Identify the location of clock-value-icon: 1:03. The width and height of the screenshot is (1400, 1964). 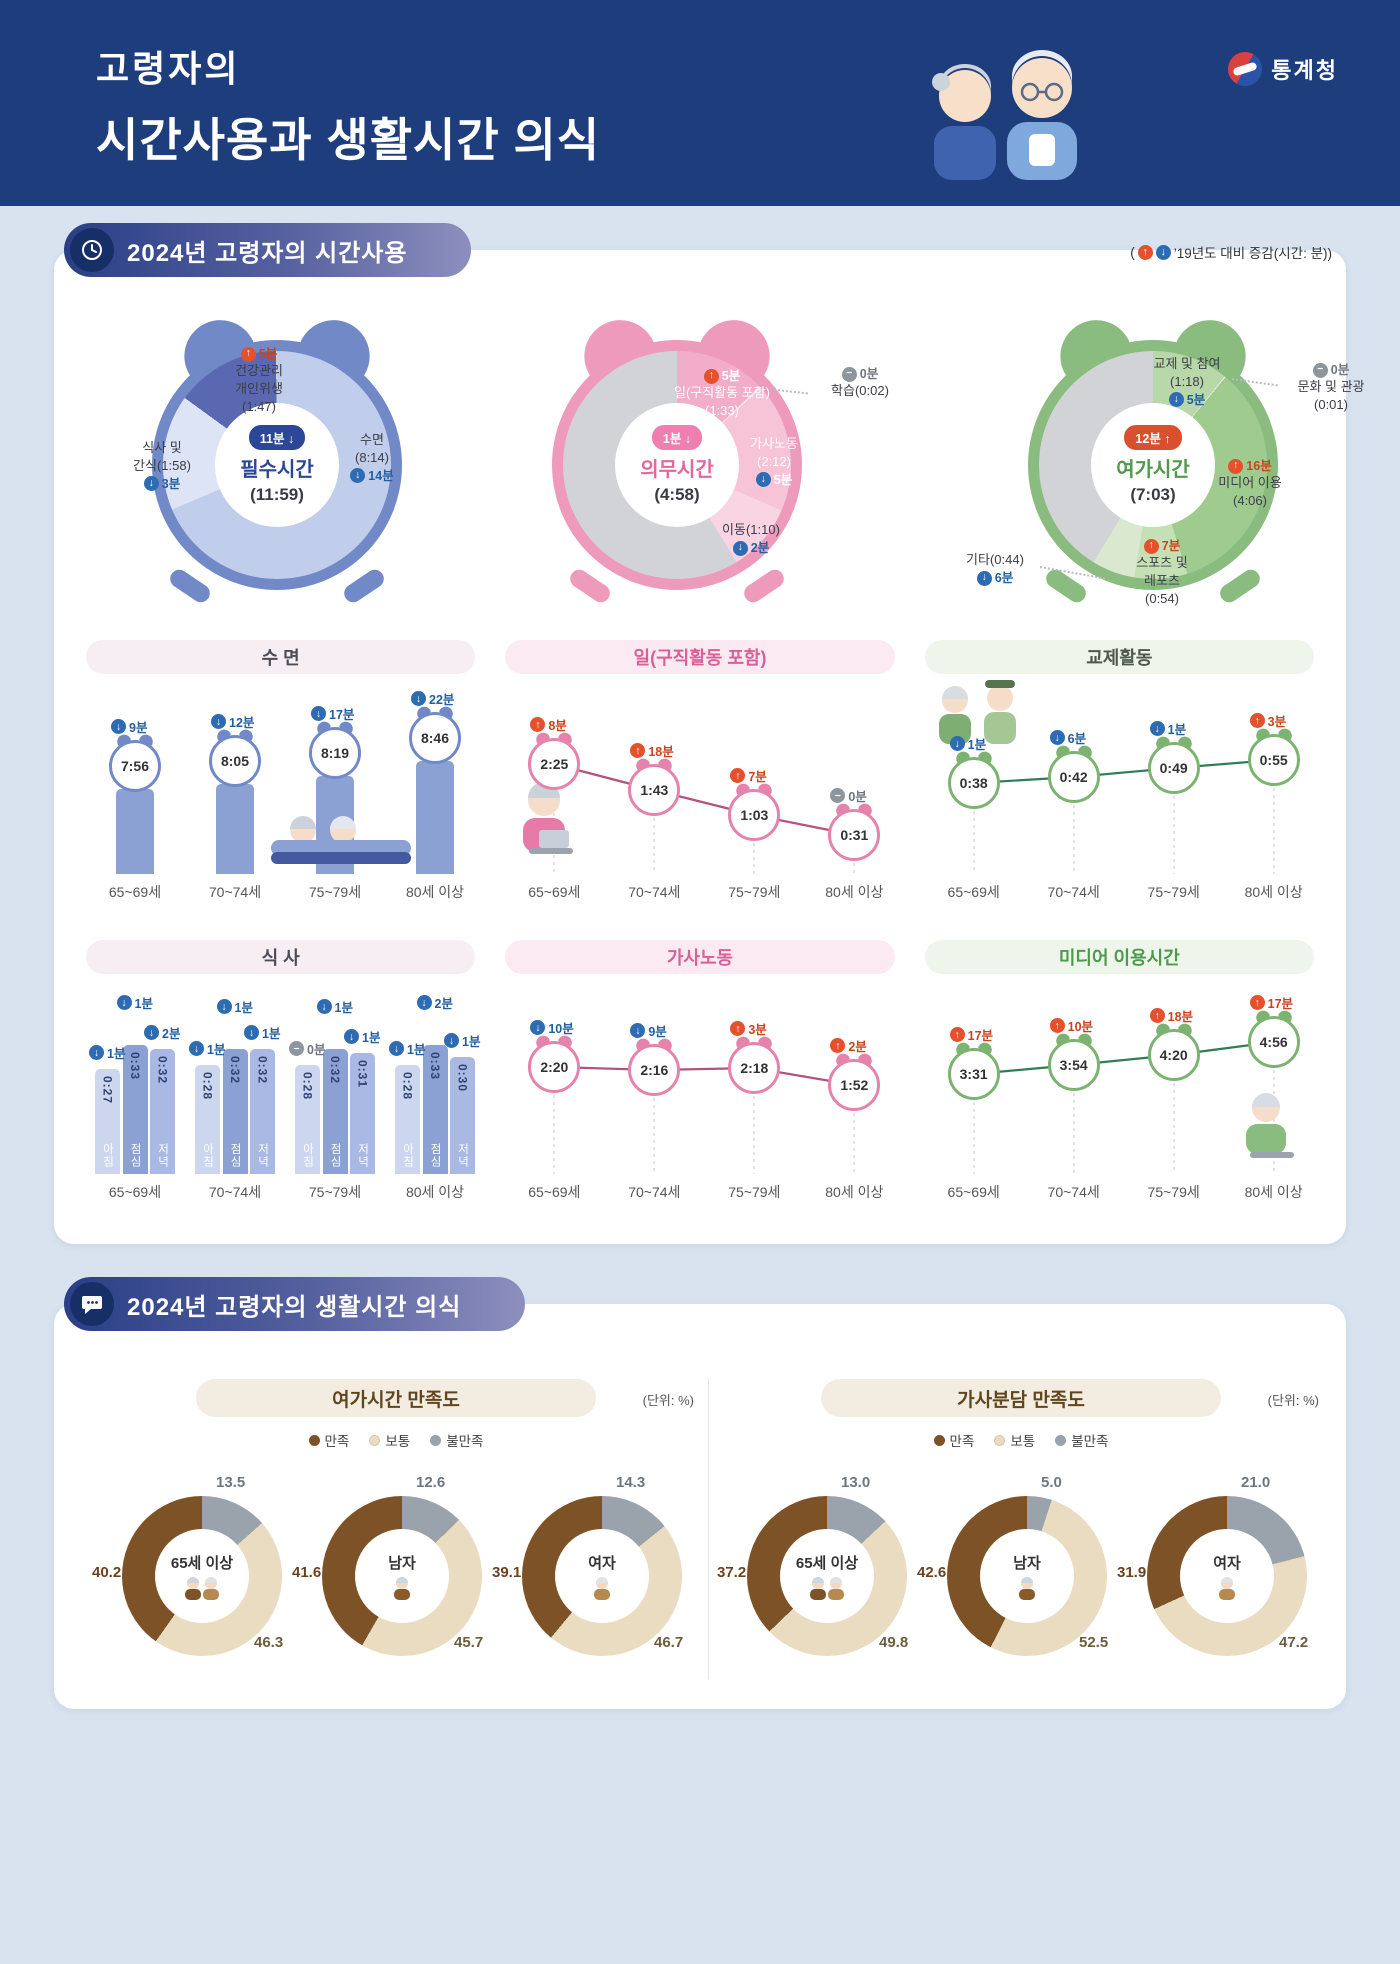
(754, 811).